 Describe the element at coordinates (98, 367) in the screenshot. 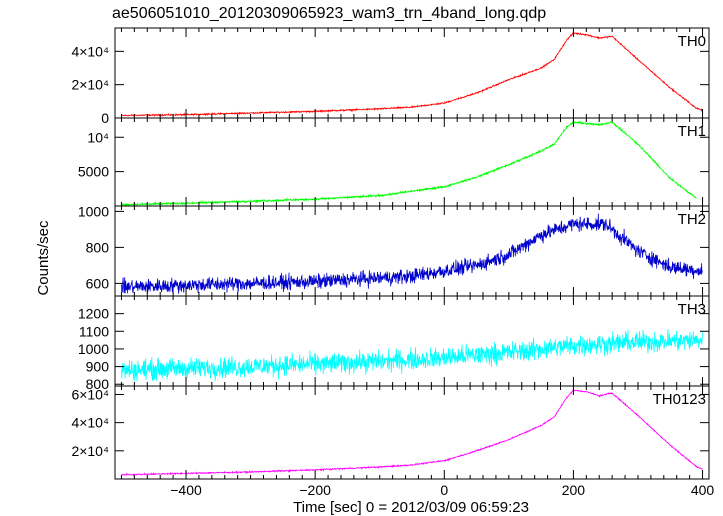

I see `y-tick-label: 900` at that location.